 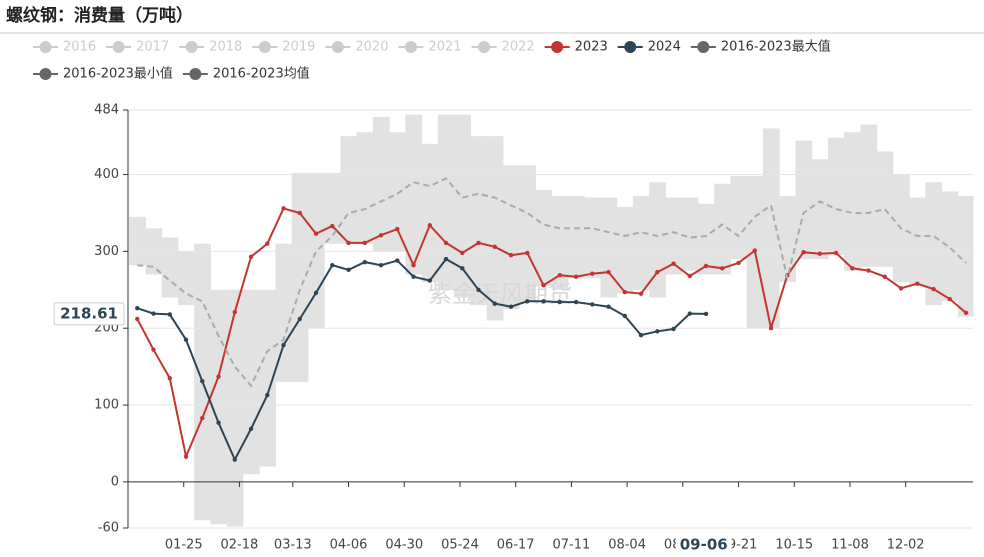 What do you see at coordinates (106, 251) in the screenshot?
I see `y-tick-label: 300` at bounding box center [106, 251].